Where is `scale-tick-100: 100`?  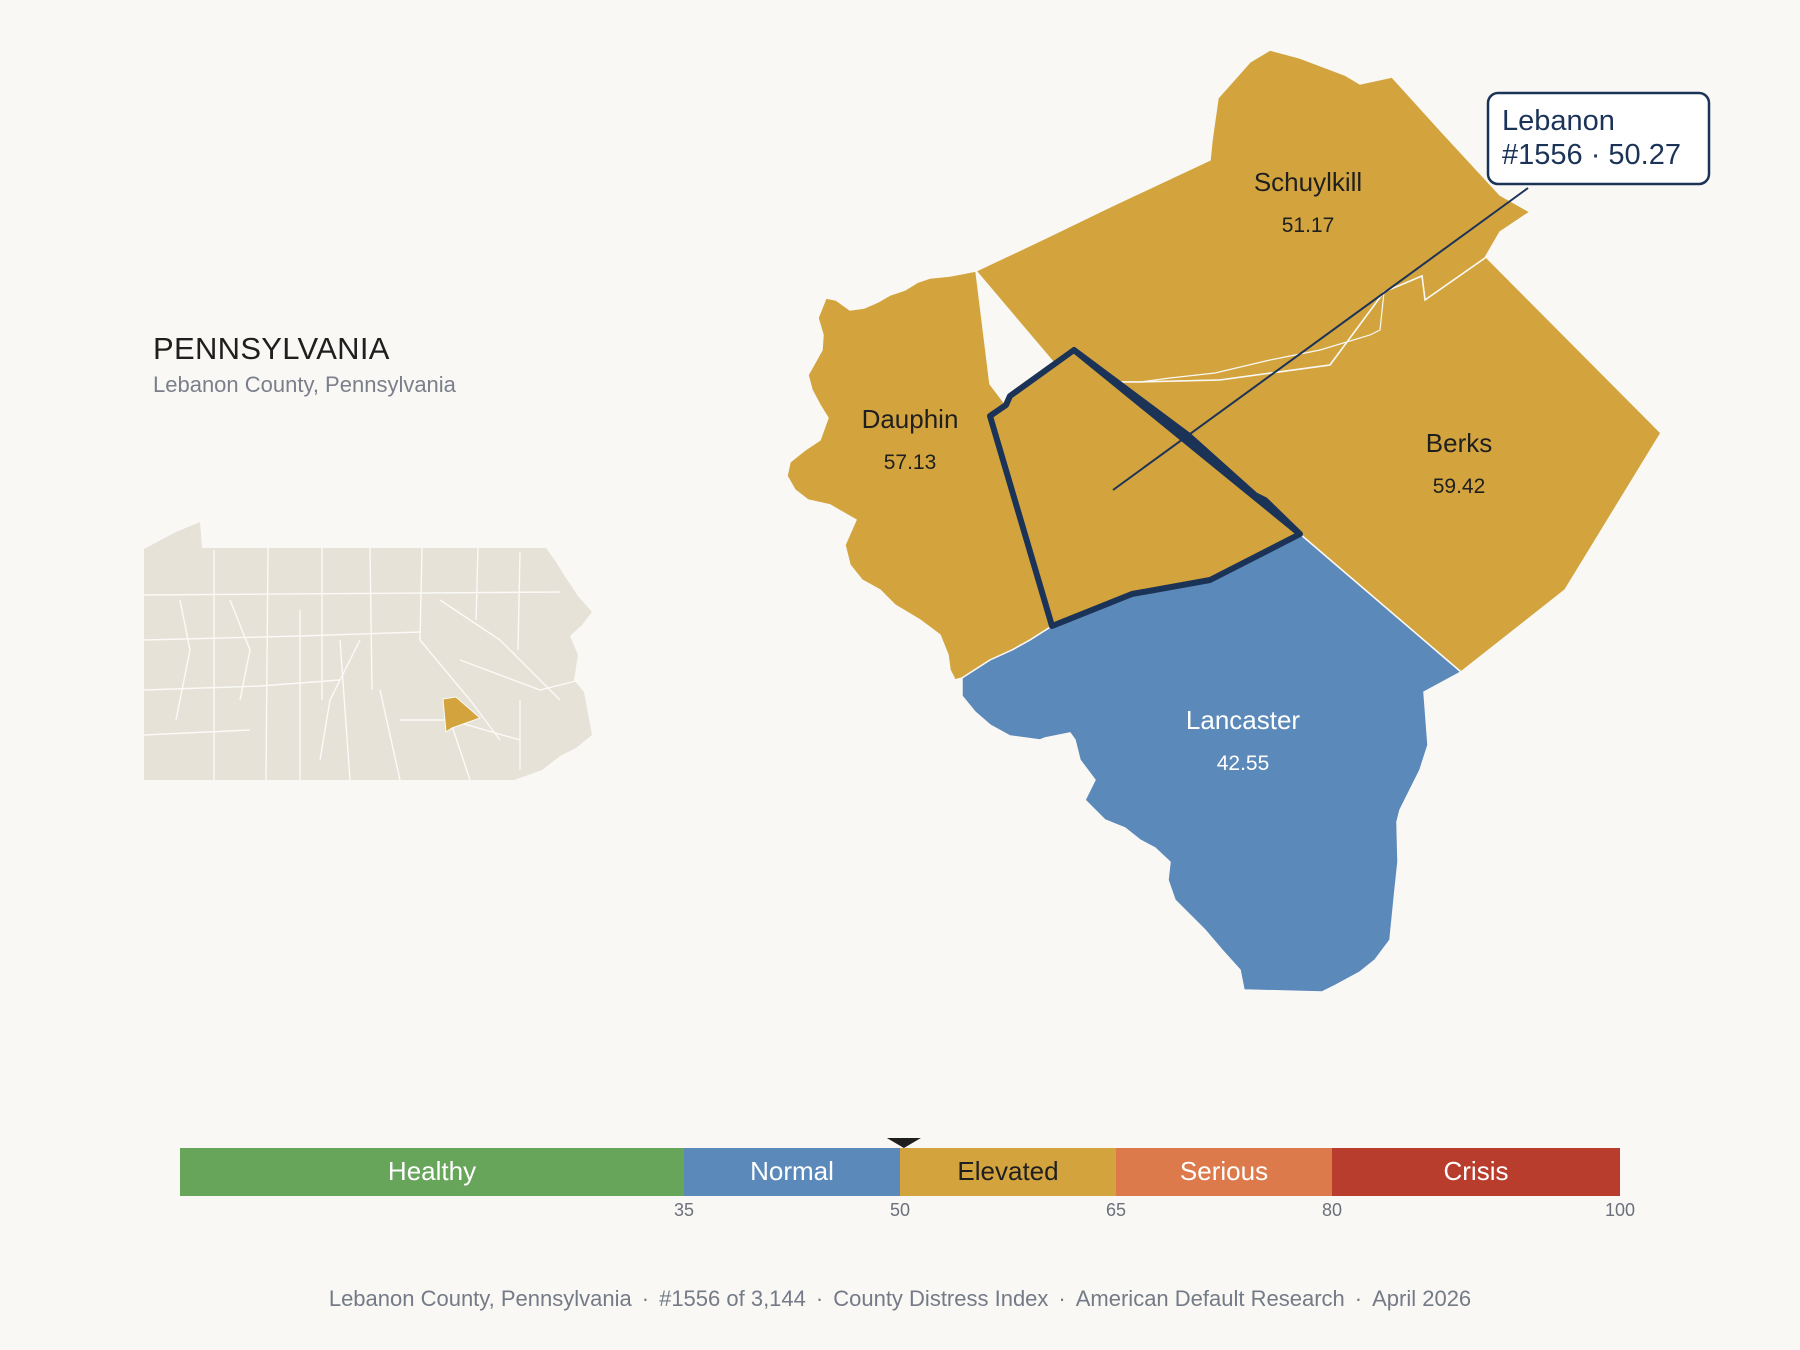
scale-tick-100: 100 is located at coordinates (1620, 1210).